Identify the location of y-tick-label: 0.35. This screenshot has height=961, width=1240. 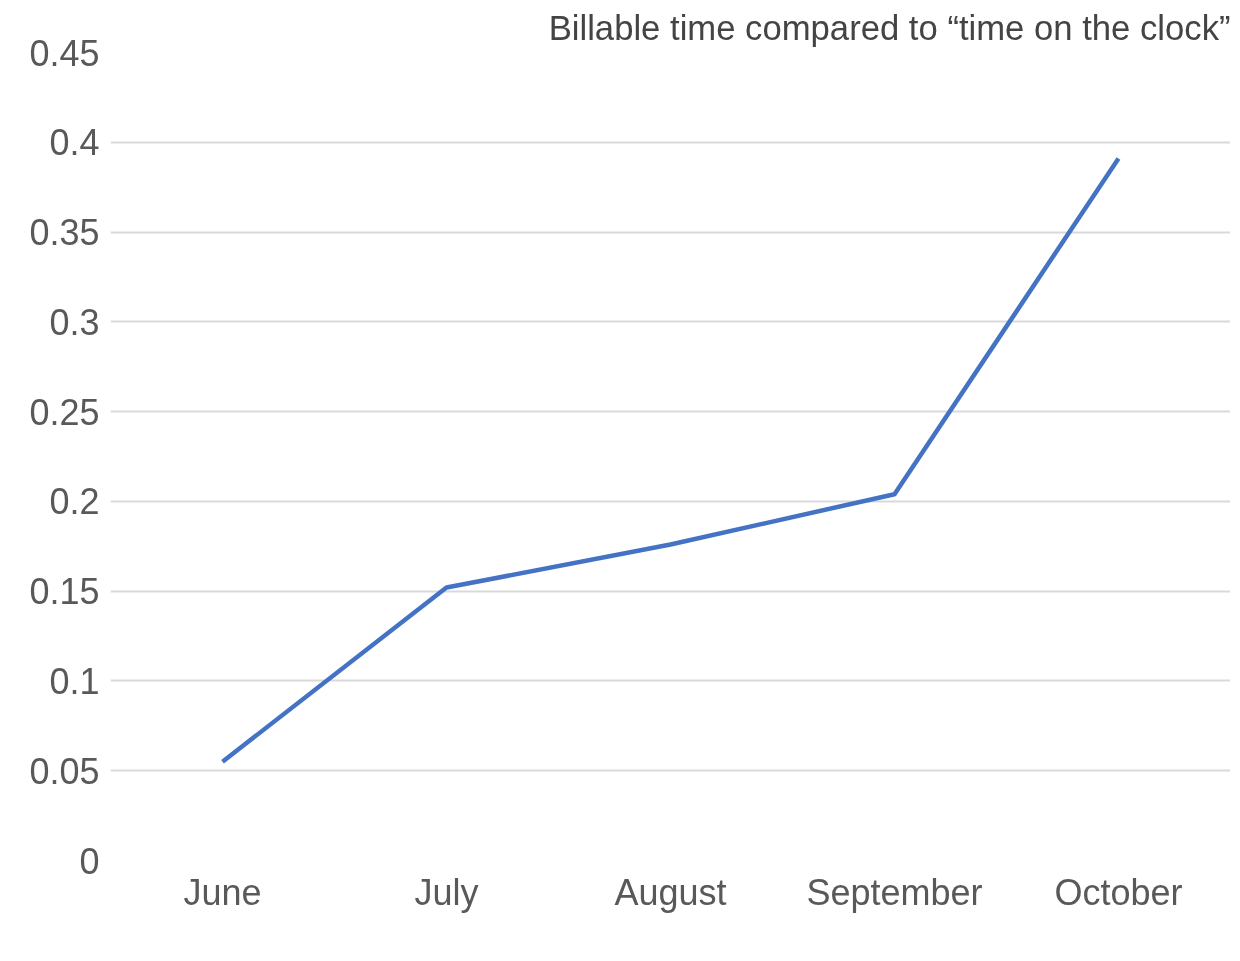
(64, 233).